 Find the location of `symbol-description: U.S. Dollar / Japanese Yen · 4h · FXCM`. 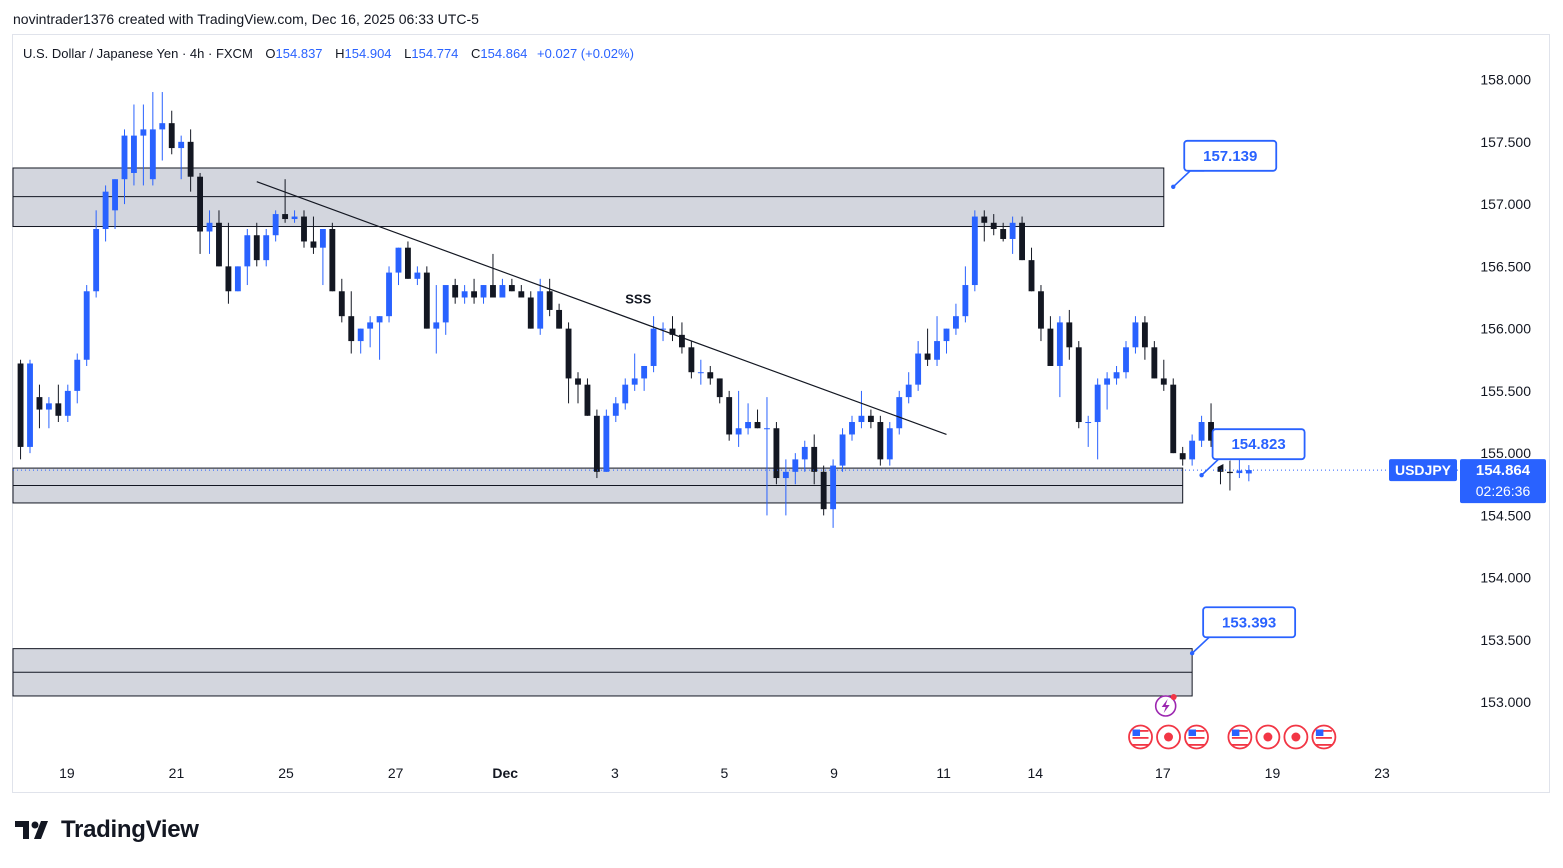

symbol-description: U.S. Dollar / Japanese Yen · 4h · FXCM is located at coordinates (138, 53).